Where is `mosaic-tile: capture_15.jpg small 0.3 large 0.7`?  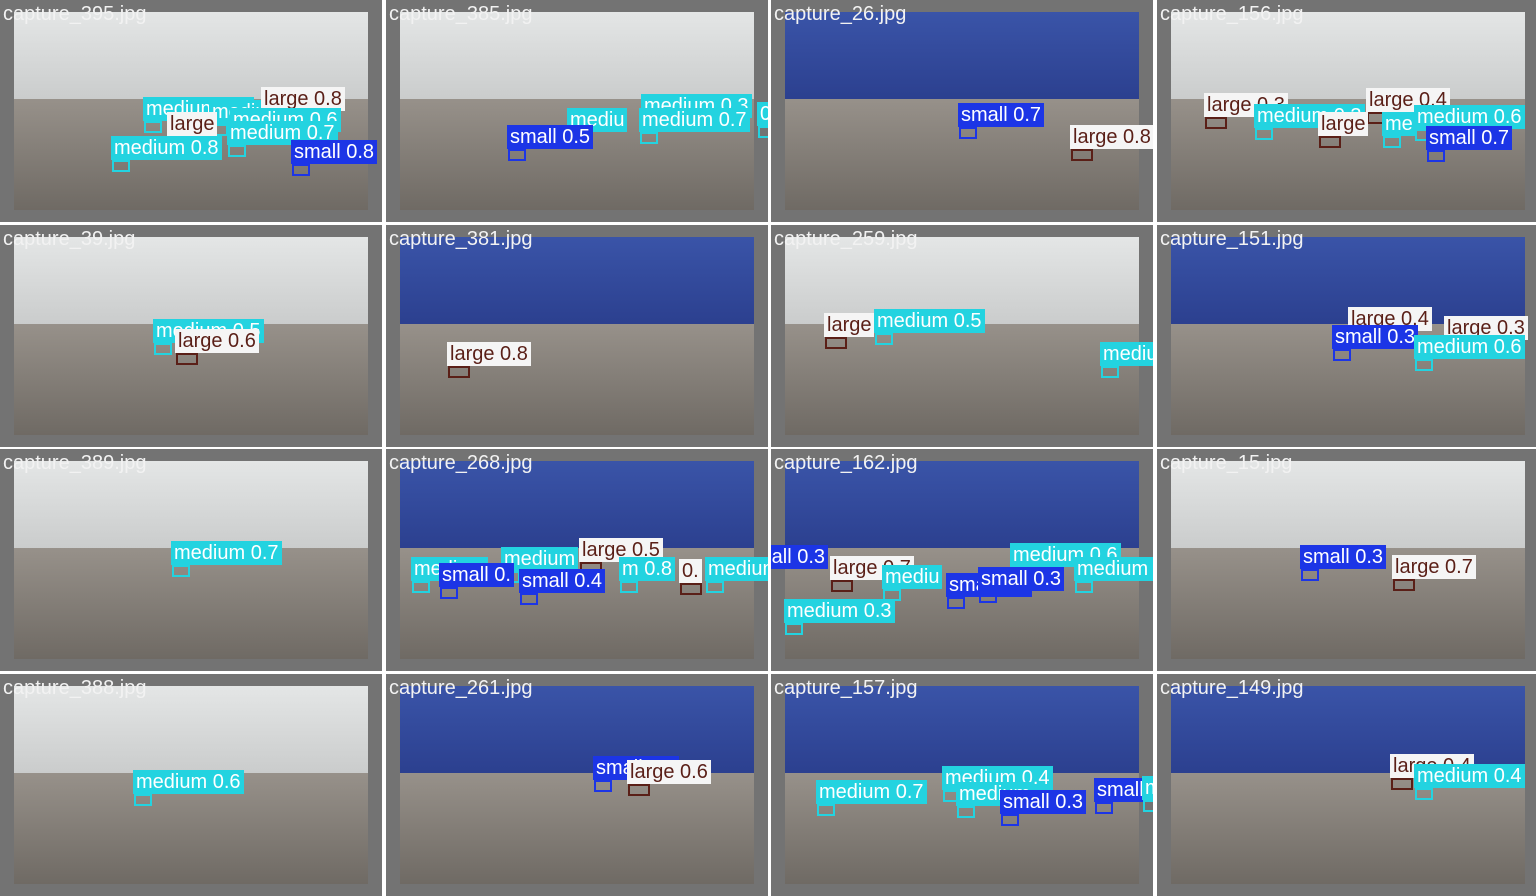 mosaic-tile: capture_15.jpg small 0.3 large 0.7 is located at coordinates (1346, 560).